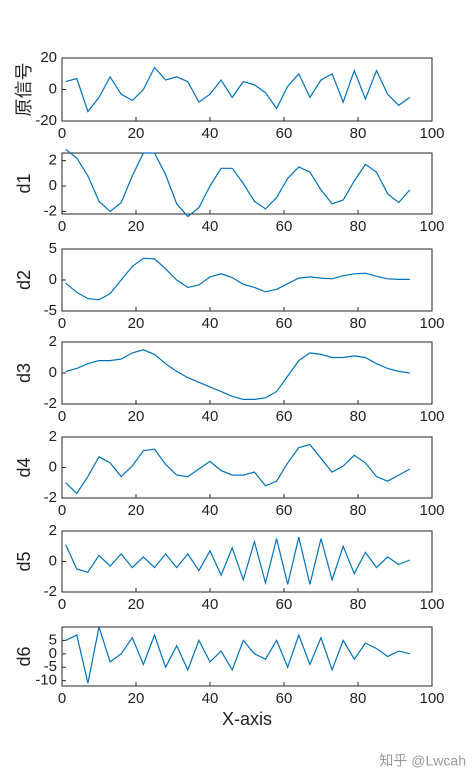  Describe the element at coordinates (24, 280) in the screenshot. I see `y-axis-label: d2` at that location.